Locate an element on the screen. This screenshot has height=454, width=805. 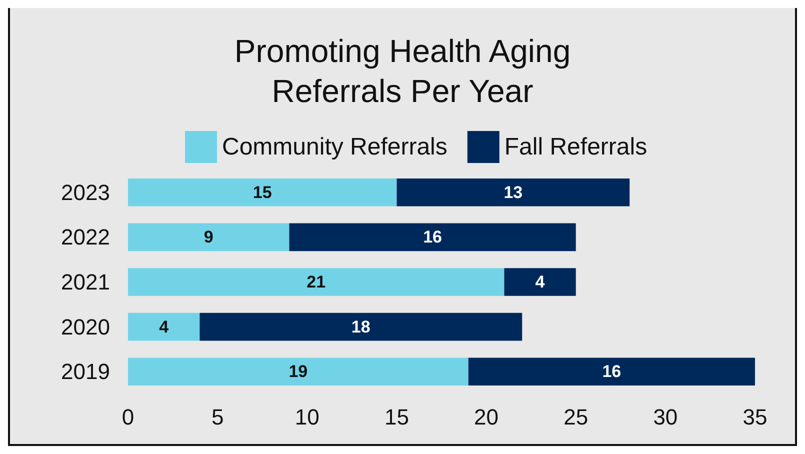
x-tick-label: 20 is located at coordinates (486, 417).